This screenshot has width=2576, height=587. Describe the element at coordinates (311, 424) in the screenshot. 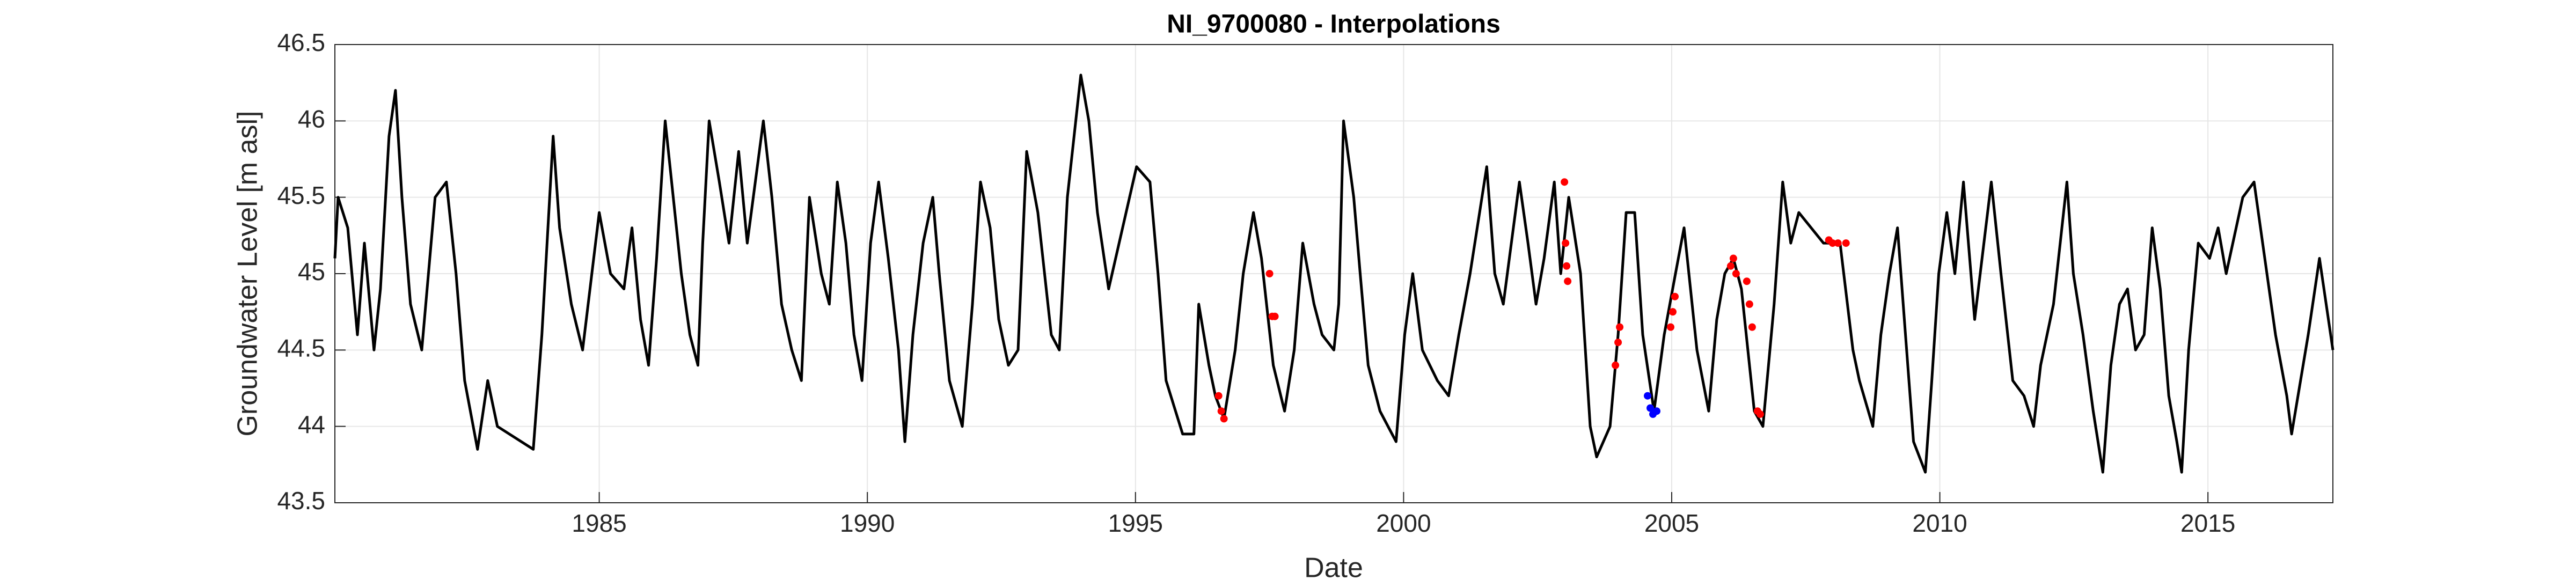

I see `y-tick-label: 44` at that location.